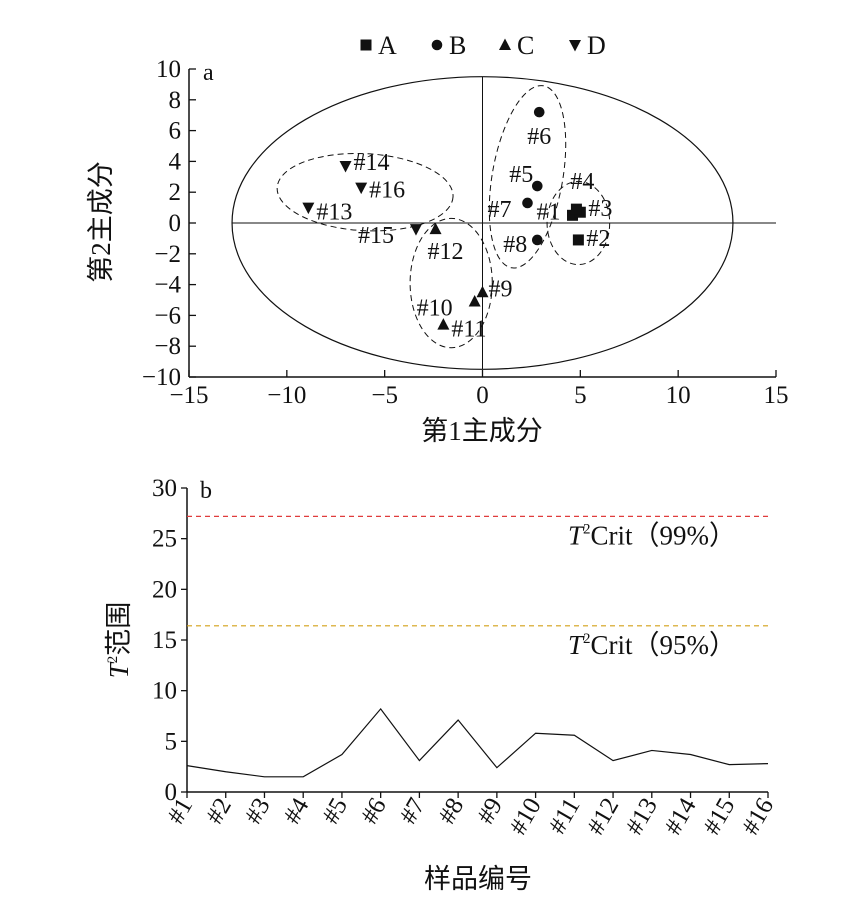 The width and height of the screenshot is (858, 914). Describe the element at coordinates (175, 131) in the screenshot. I see `y-tick-label: 6` at that location.